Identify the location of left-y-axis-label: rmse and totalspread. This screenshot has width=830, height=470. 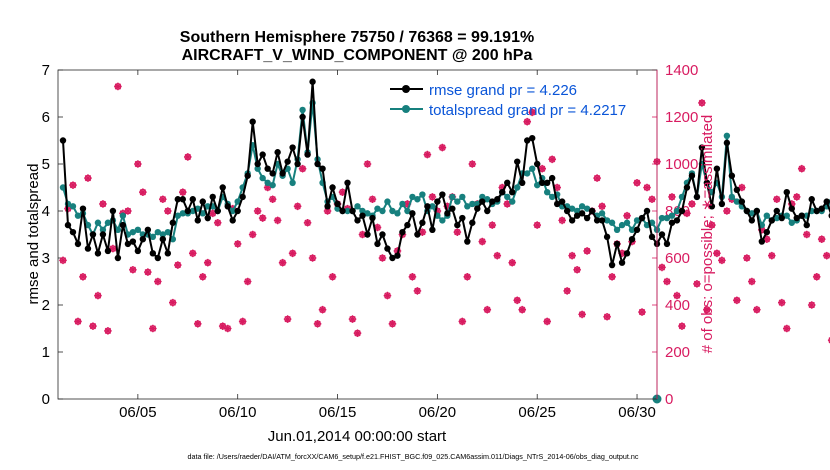
(33, 234).